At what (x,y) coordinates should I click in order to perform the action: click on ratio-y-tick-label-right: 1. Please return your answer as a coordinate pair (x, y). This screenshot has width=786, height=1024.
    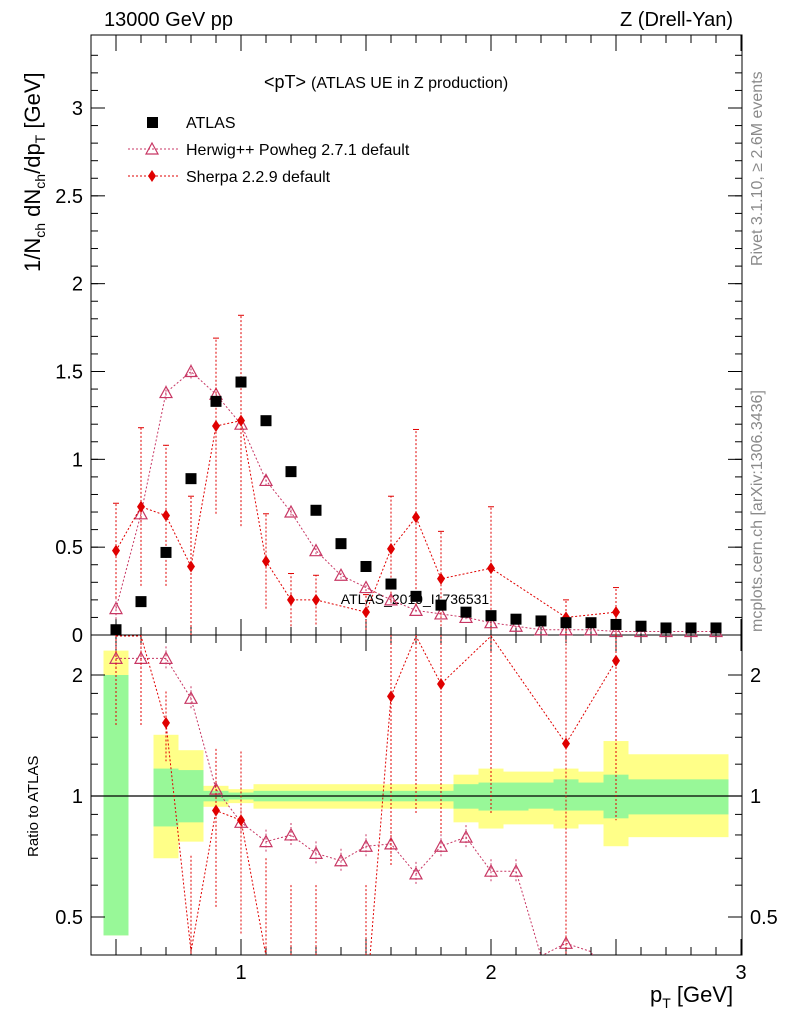
    Looking at the image, I should click on (755, 797).